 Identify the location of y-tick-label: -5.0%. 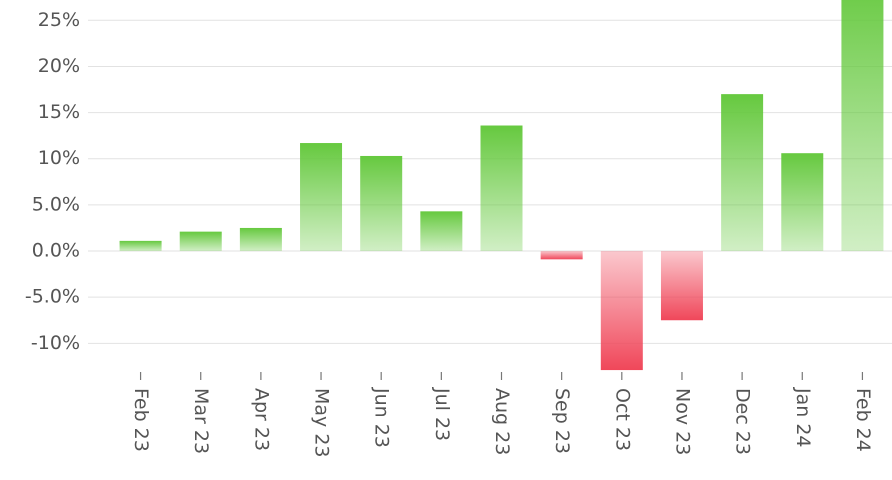
(52, 297).